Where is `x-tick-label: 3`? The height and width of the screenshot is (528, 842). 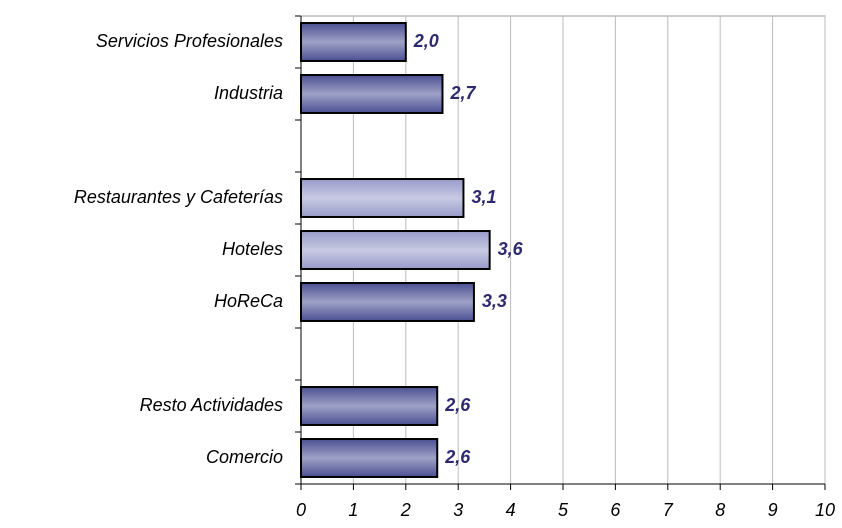
x-tick-label: 3 is located at coordinates (458, 510).